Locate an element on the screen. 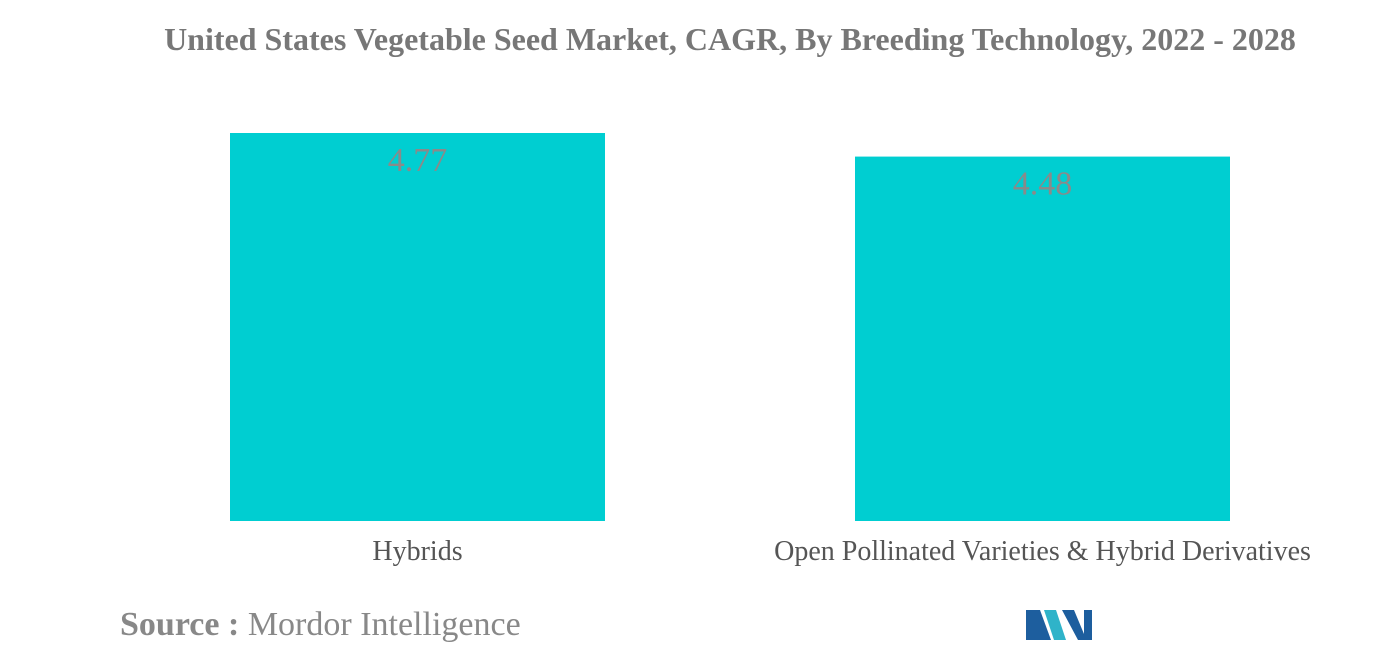 The height and width of the screenshot is (665, 1376). logo-shape-middle is located at coordinates (1055, 625).